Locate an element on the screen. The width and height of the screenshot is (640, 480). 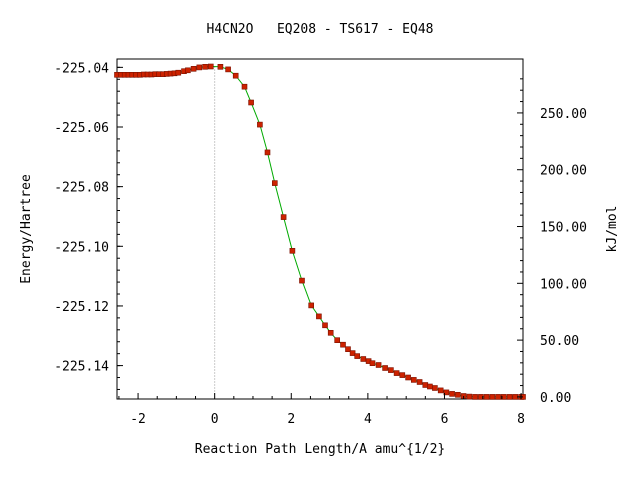
y2-tick-label: 100.00 is located at coordinates (563, 284).